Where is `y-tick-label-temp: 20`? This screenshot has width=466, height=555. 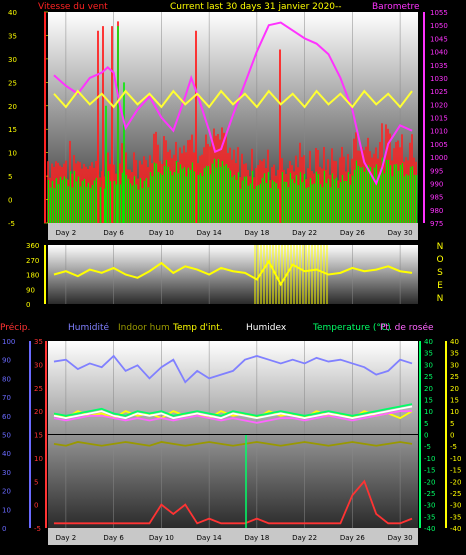
y-tick-label-temp: 20 is located at coordinates (428, 389).